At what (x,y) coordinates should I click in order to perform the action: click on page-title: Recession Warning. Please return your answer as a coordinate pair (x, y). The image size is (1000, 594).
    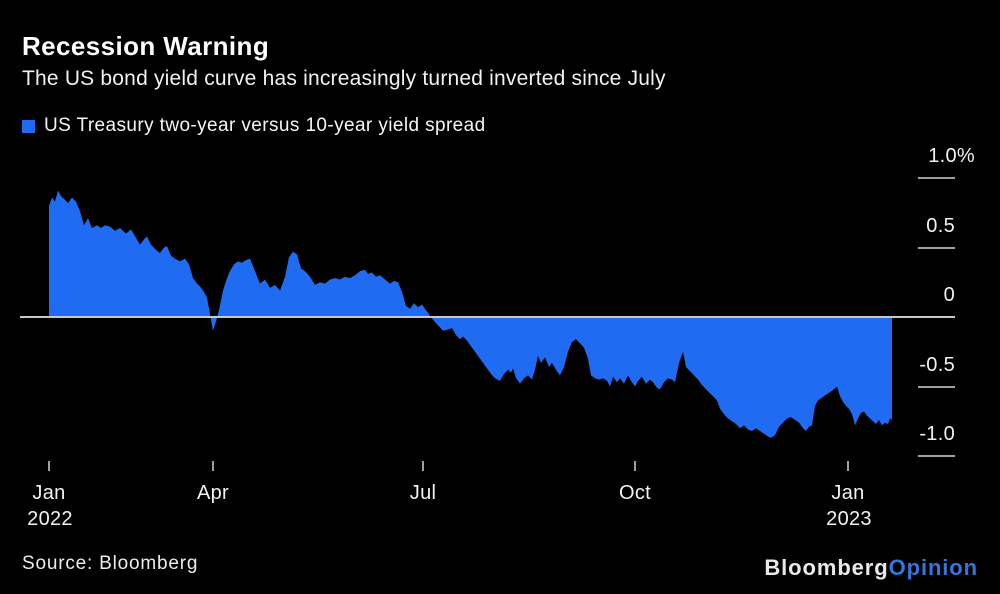
    Looking at the image, I should click on (146, 46).